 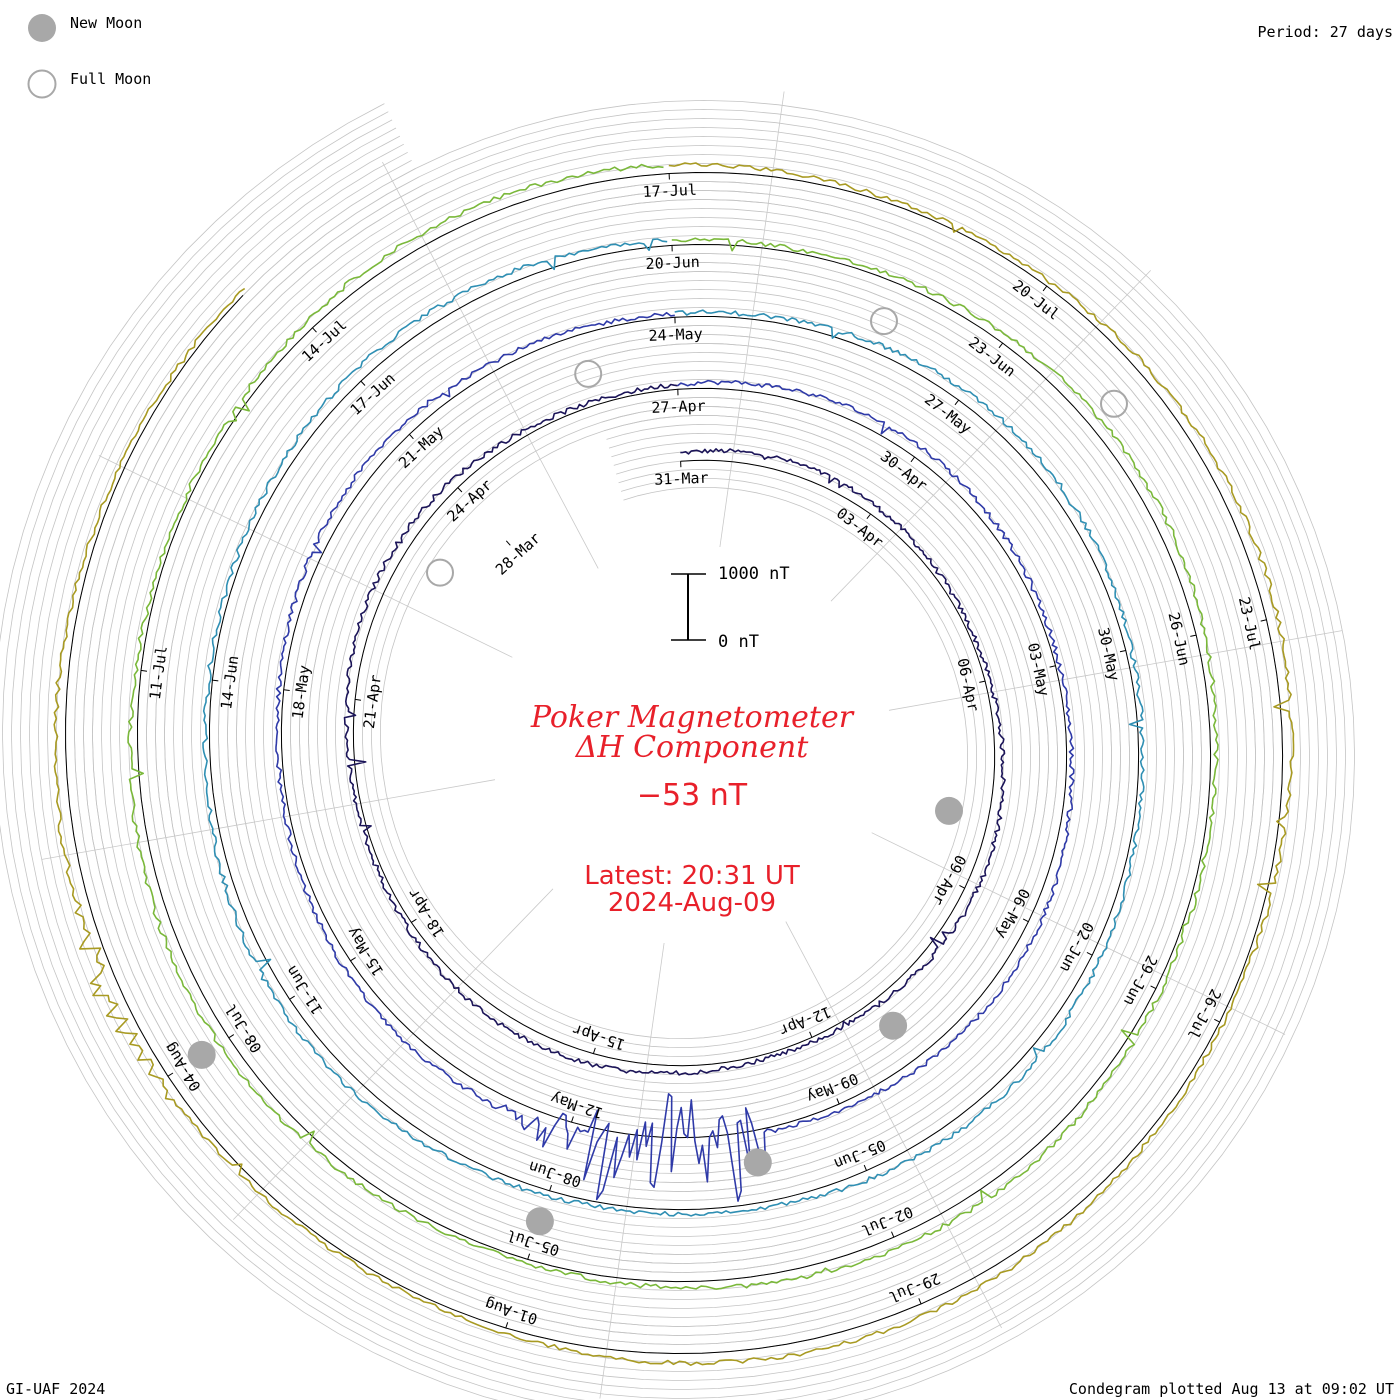 I want to click on chart-subtitle: ΔH Component, so click(x=692, y=747).